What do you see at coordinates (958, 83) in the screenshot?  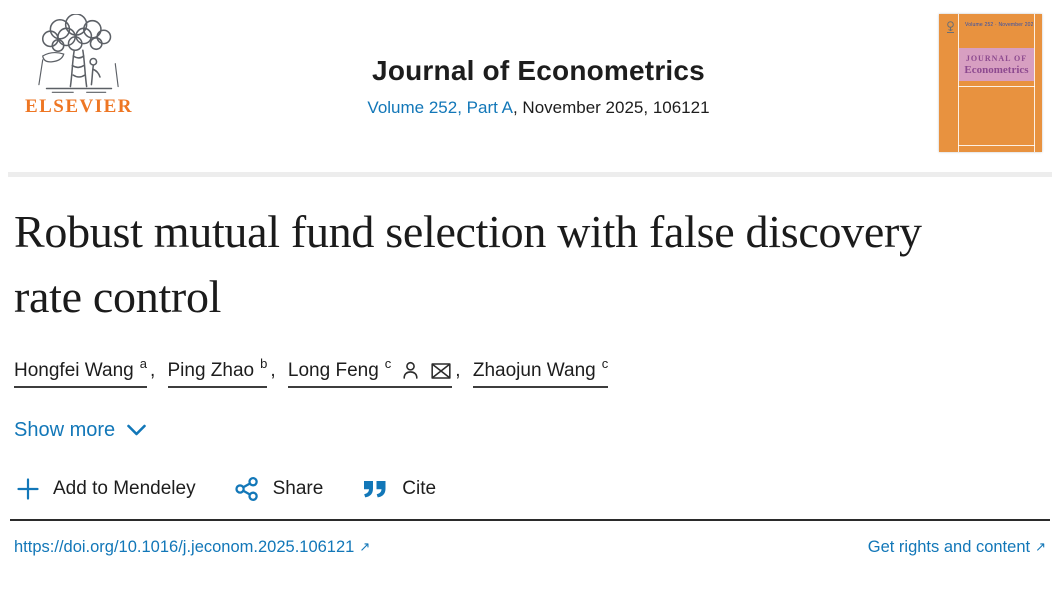 I see `cover-rule-left` at bounding box center [958, 83].